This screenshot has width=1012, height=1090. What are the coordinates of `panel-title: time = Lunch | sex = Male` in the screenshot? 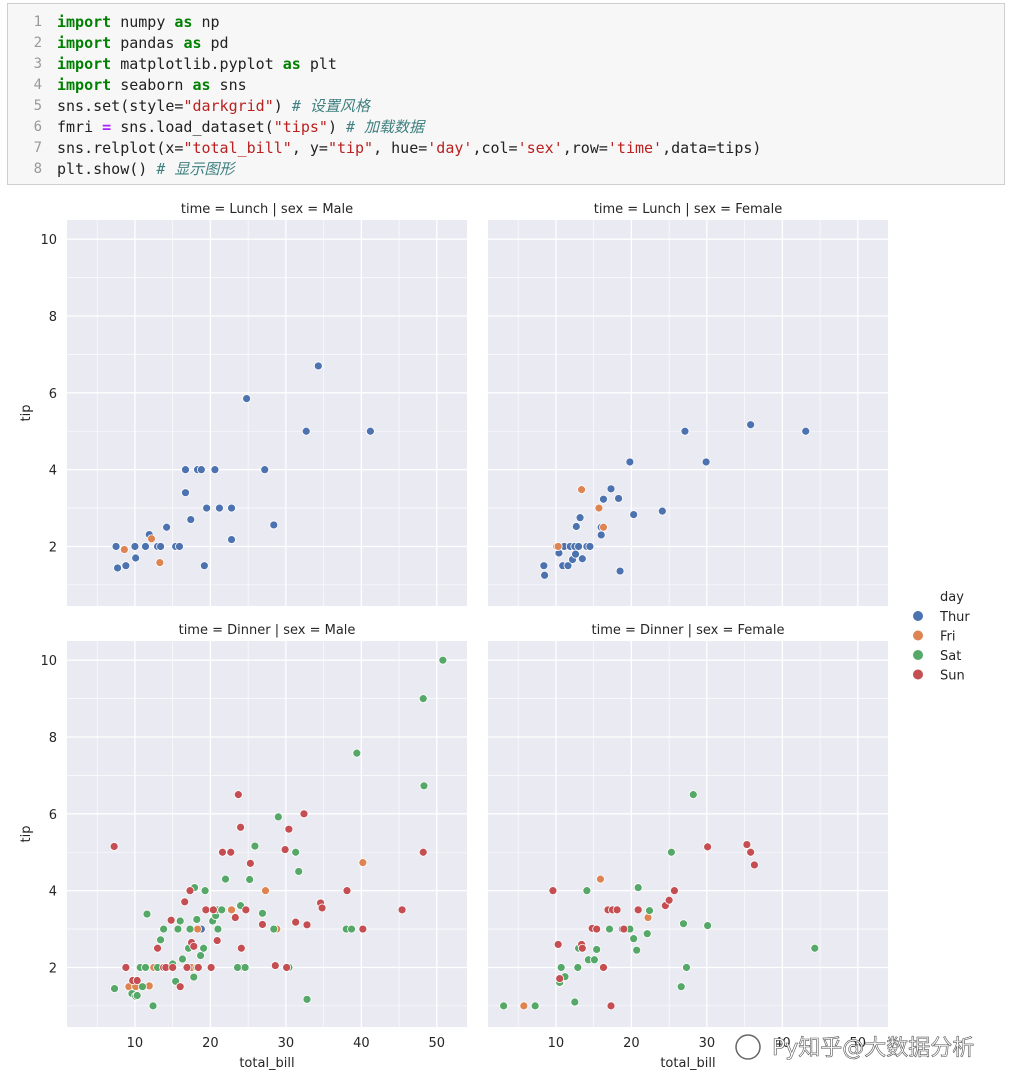 It's located at (267, 209).